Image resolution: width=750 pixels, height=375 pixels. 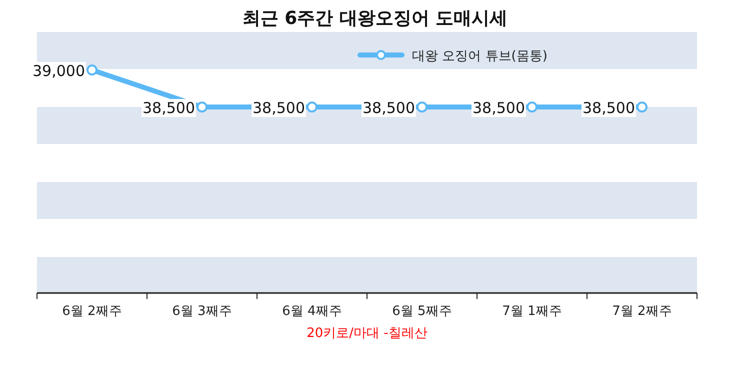 I want to click on x-tick-label: 6월 4째주, so click(x=312, y=311).